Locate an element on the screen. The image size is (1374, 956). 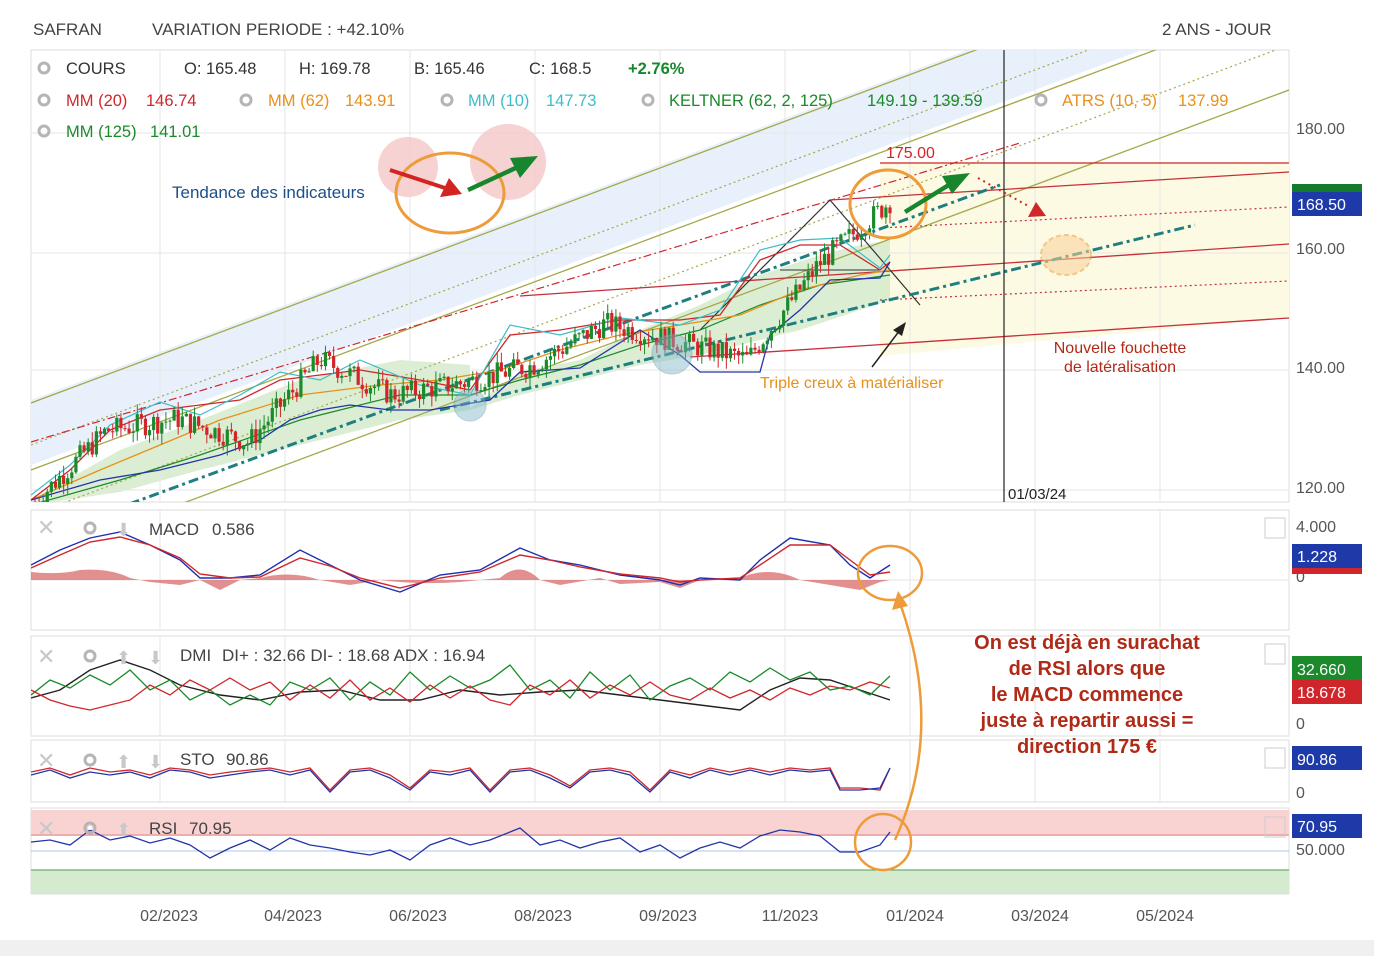
macd-checkbox is located at coordinates (1275, 528).